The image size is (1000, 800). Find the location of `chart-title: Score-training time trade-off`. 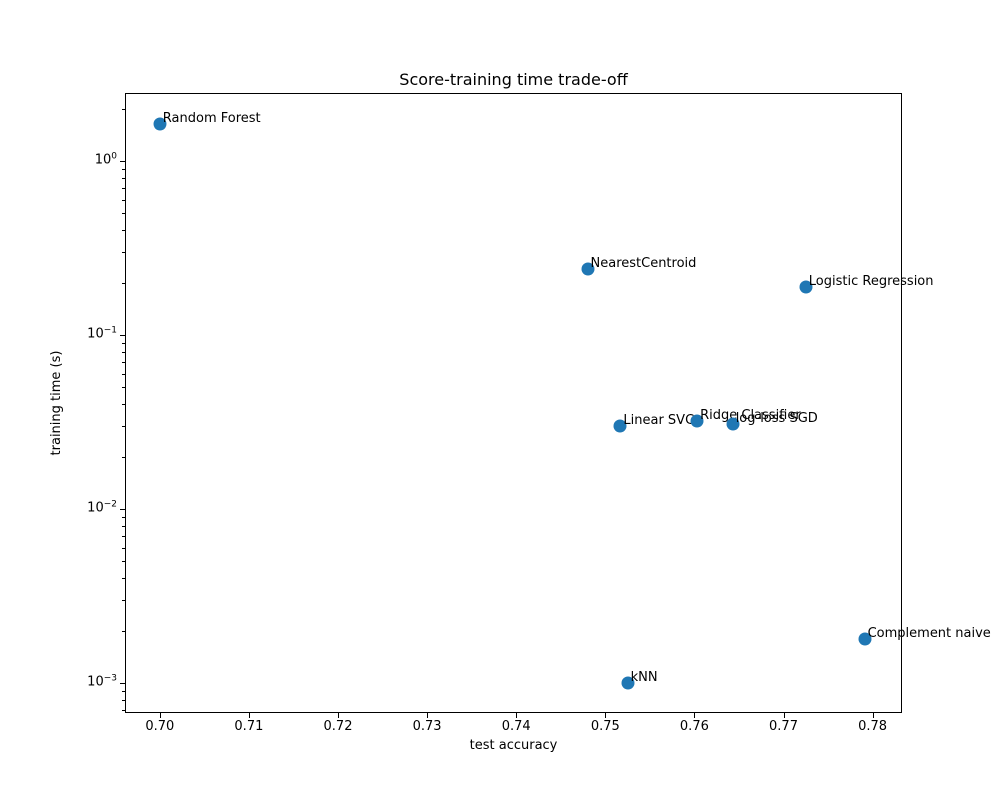

chart-title: Score-training time trade-off is located at coordinates (513, 79).